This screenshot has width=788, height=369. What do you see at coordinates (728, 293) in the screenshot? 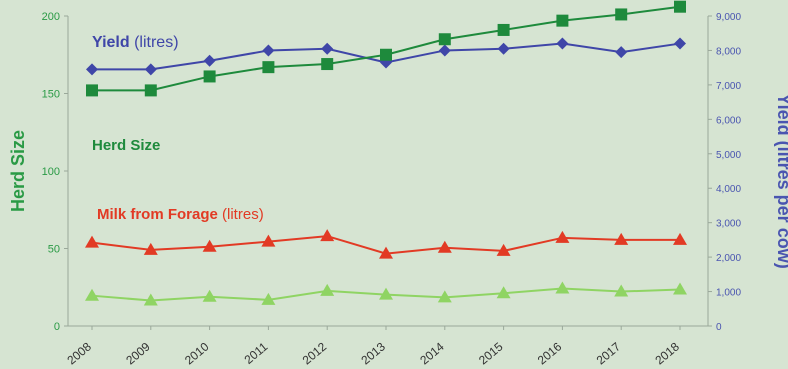
I see `right-tick-label: 1,000` at bounding box center [728, 293].